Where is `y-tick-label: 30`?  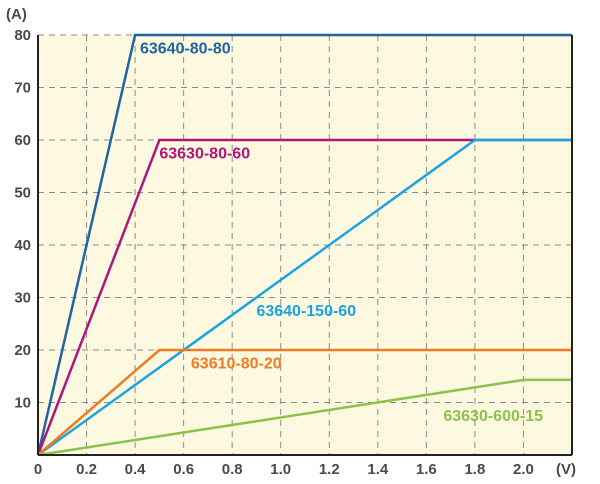 y-tick-label: 30 is located at coordinates (22, 298).